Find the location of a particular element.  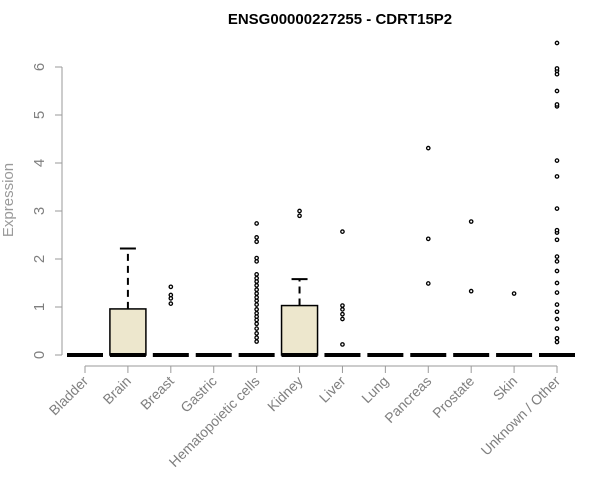

x-tick-label: Liver is located at coordinates (332, 389).